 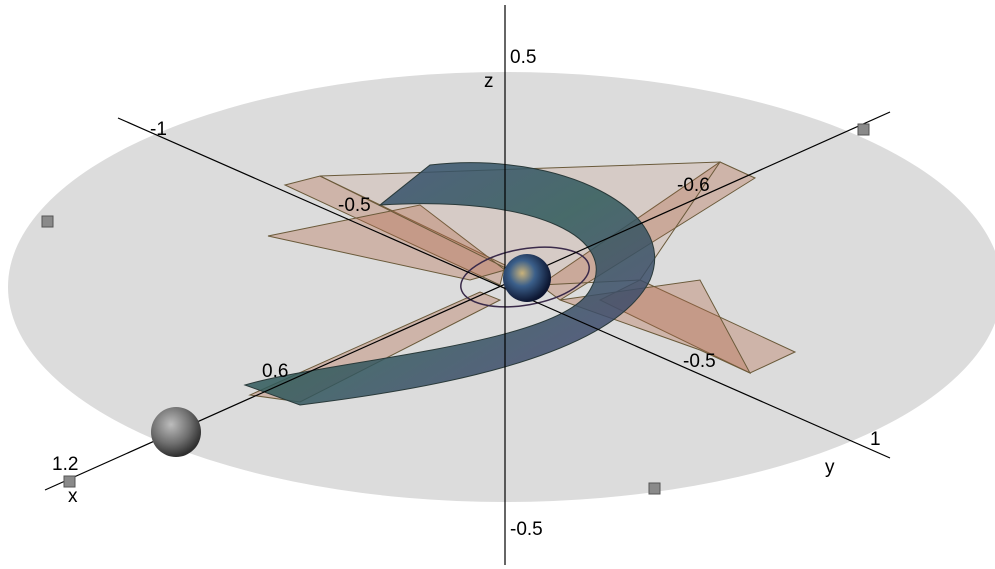 I want to click on y-tick-label: 1, so click(x=875, y=439).